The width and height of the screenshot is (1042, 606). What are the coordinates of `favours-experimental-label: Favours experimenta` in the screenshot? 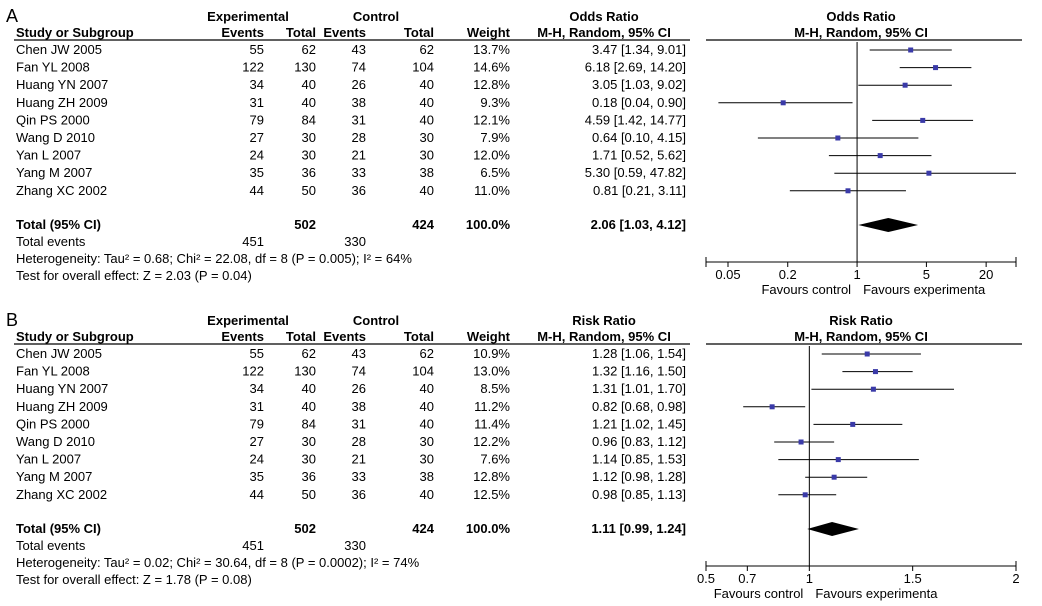 It's located at (876, 593).